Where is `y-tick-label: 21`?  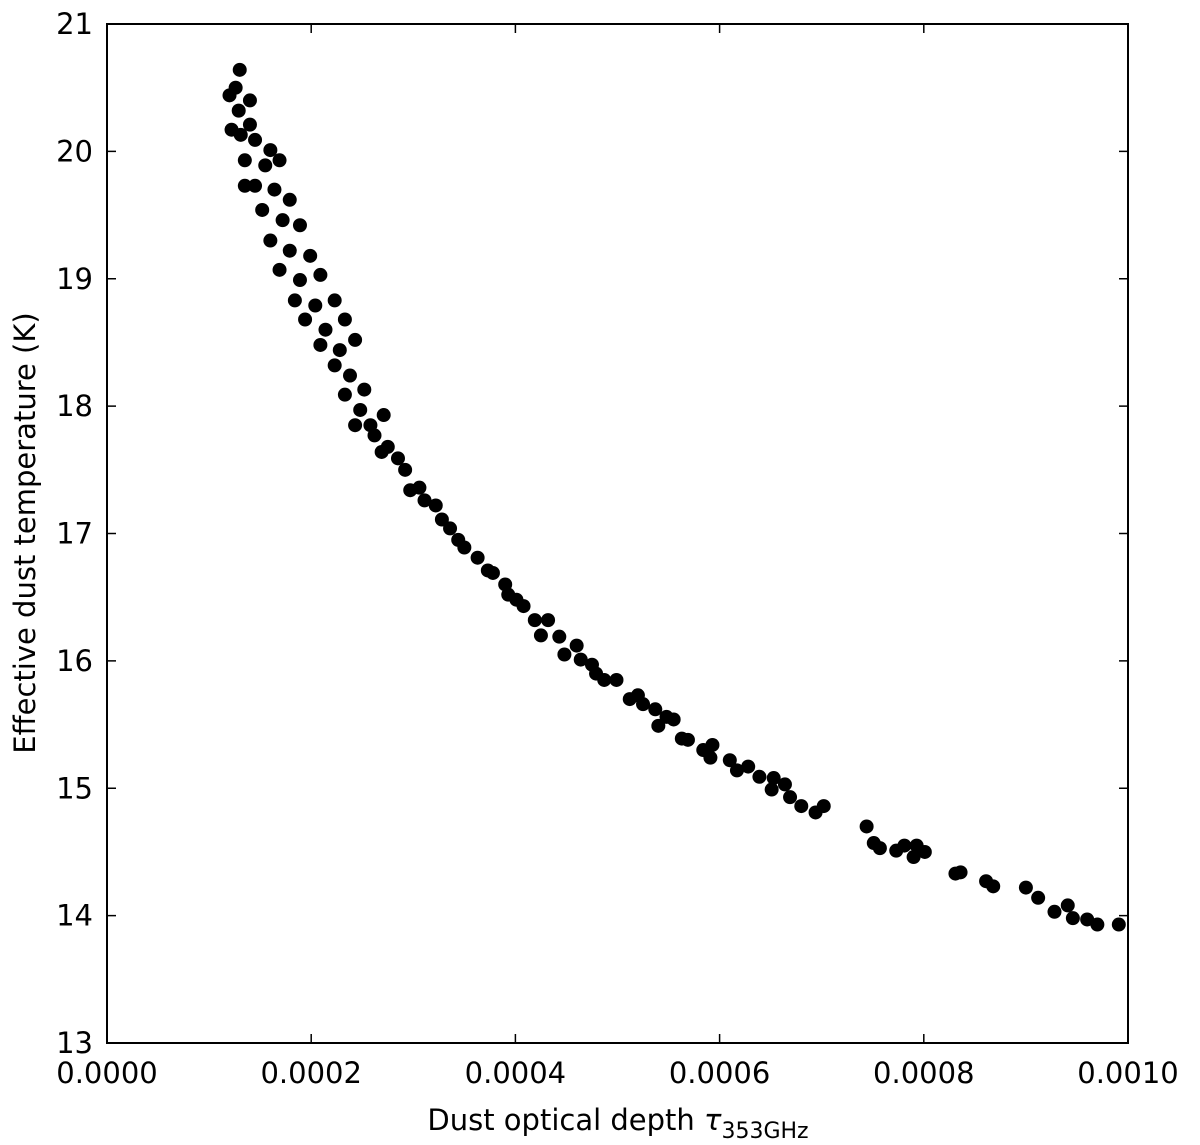
y-tick-label: 21 is located at coordinates (74, 24).